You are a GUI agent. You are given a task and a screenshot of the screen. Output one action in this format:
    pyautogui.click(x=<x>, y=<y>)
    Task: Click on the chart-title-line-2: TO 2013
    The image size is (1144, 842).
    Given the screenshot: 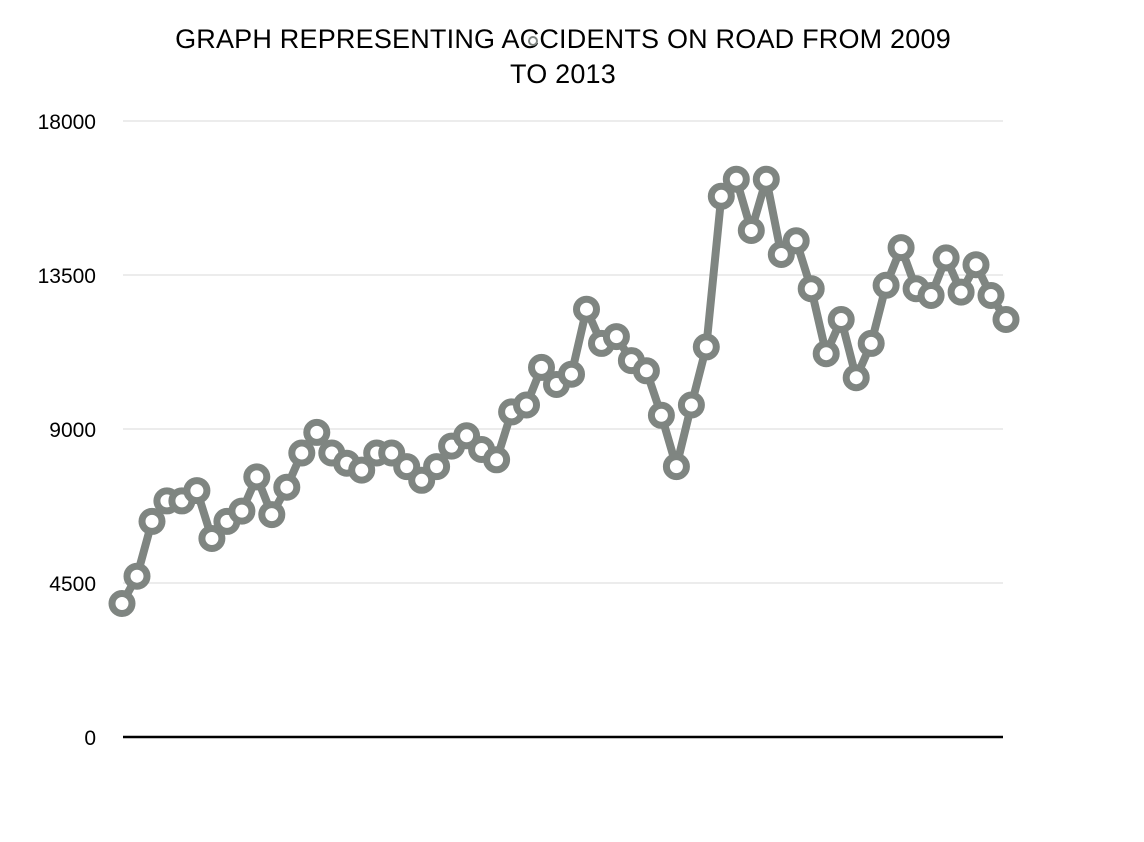 What is the action you would take?
    pyautogui.click(x=563, y=74)
    